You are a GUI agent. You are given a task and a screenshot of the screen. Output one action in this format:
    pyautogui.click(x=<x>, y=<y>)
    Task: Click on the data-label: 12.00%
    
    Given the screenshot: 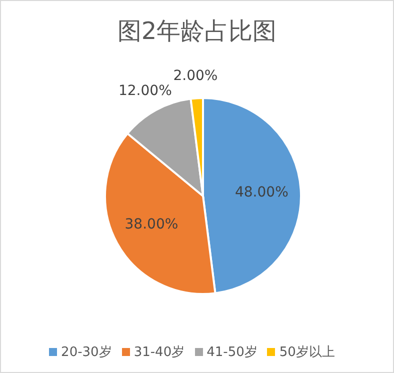 What is the action you would take?
    pyautogui.click(x=145, y=90)
    